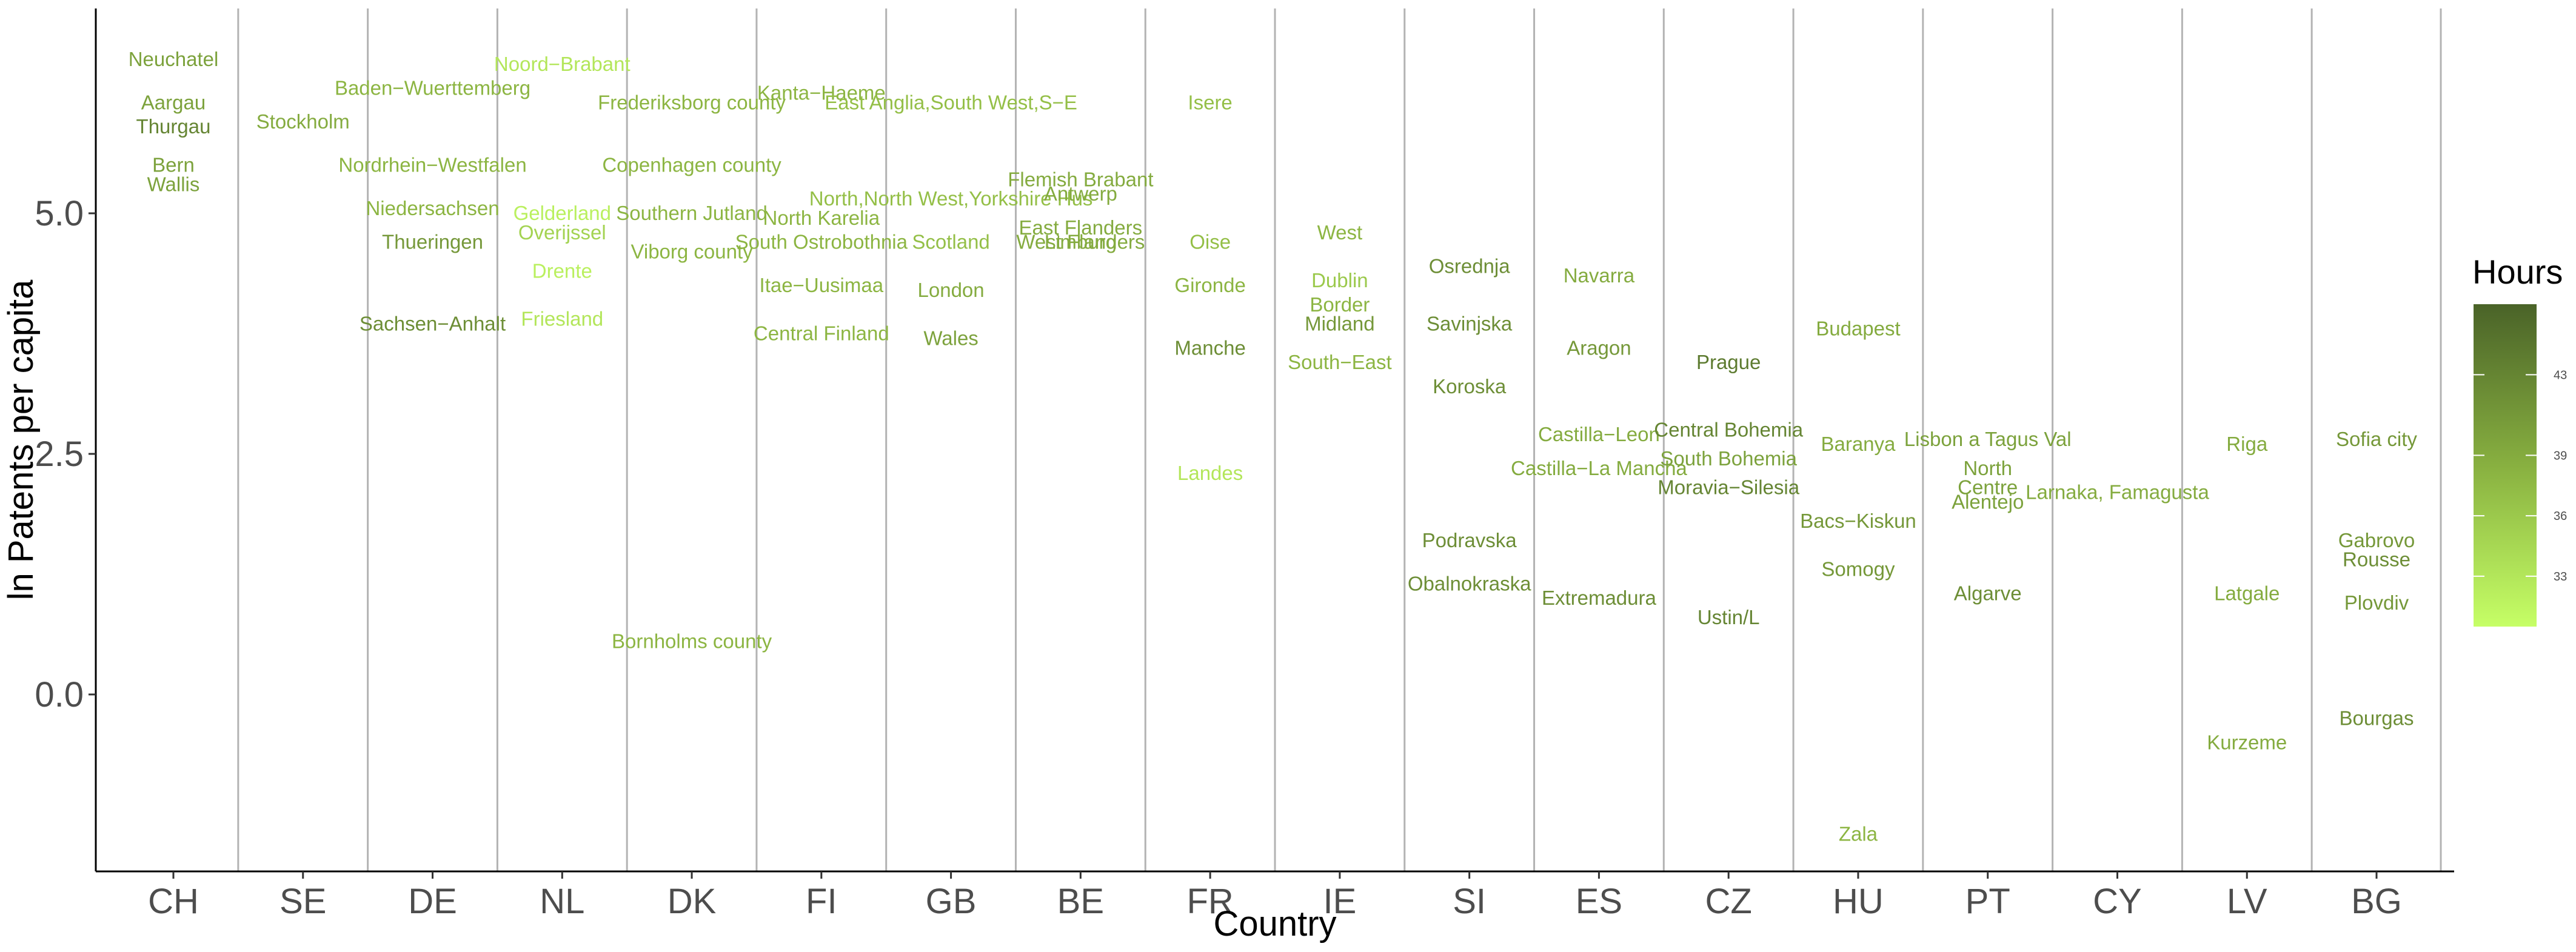 This screenshot has height=952, width=2576. I want to click on region-label: Neuchatel, so click(174, 59).